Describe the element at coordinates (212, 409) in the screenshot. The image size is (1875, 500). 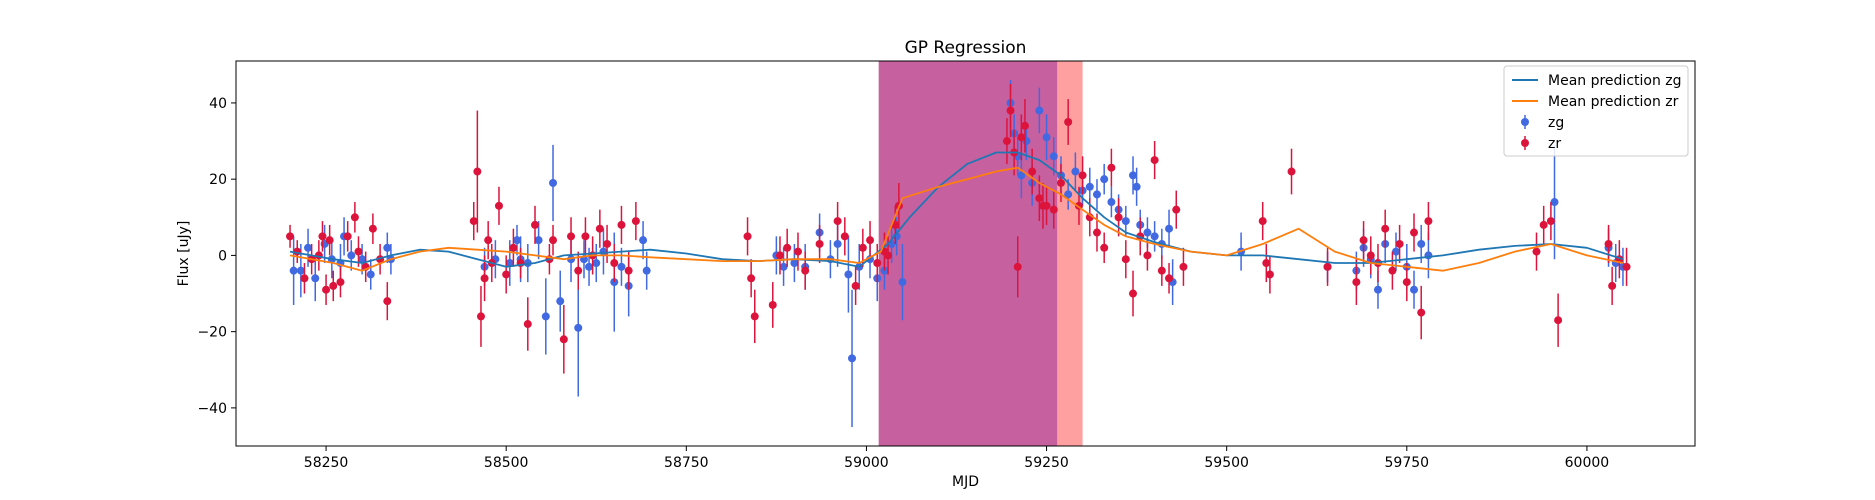
I see `y-tick-label: −40` at that location.